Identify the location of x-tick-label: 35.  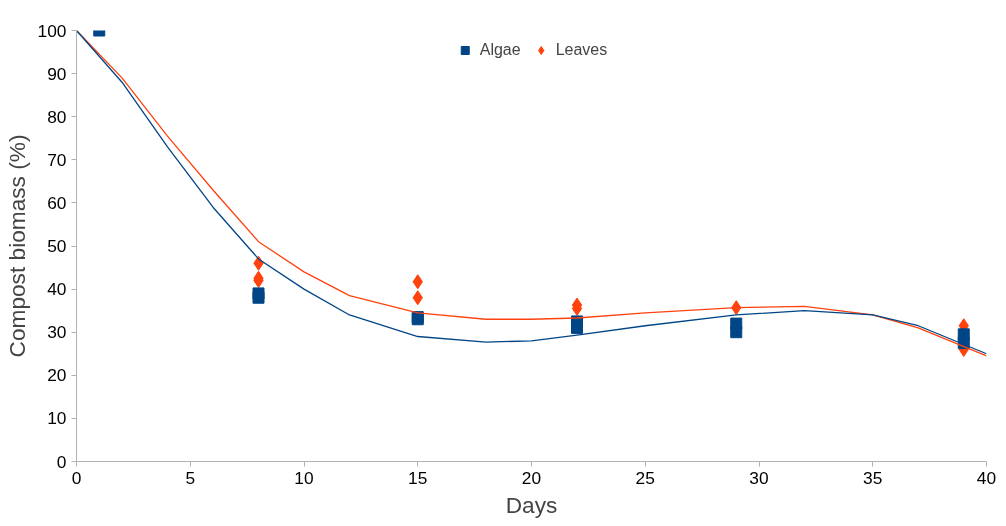
(873, 477).